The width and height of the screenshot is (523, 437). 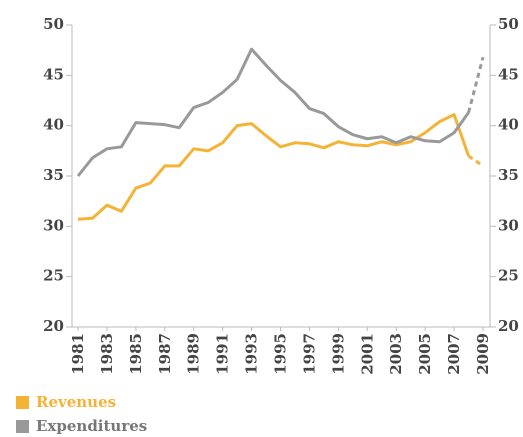 I want to click on y-tick-label: 50, so click(x=53, y=24).